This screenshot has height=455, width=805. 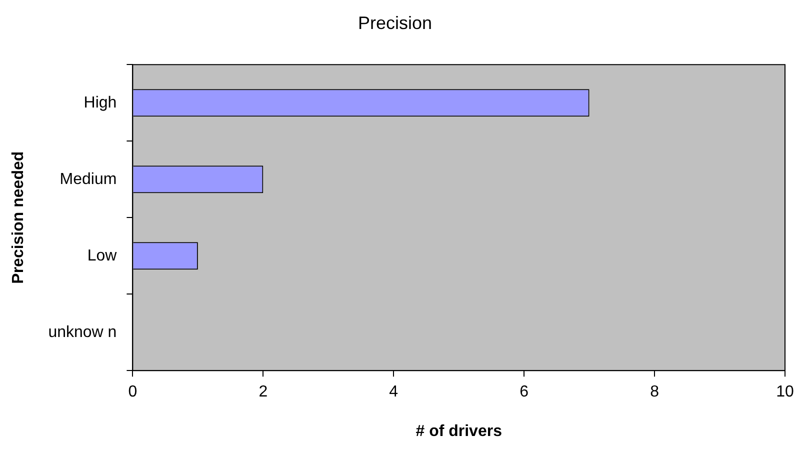 What do you see at coordinates (133, 392) in the screenshot?
I see `x-tick-label: 0` at bounding box center [133, 392].